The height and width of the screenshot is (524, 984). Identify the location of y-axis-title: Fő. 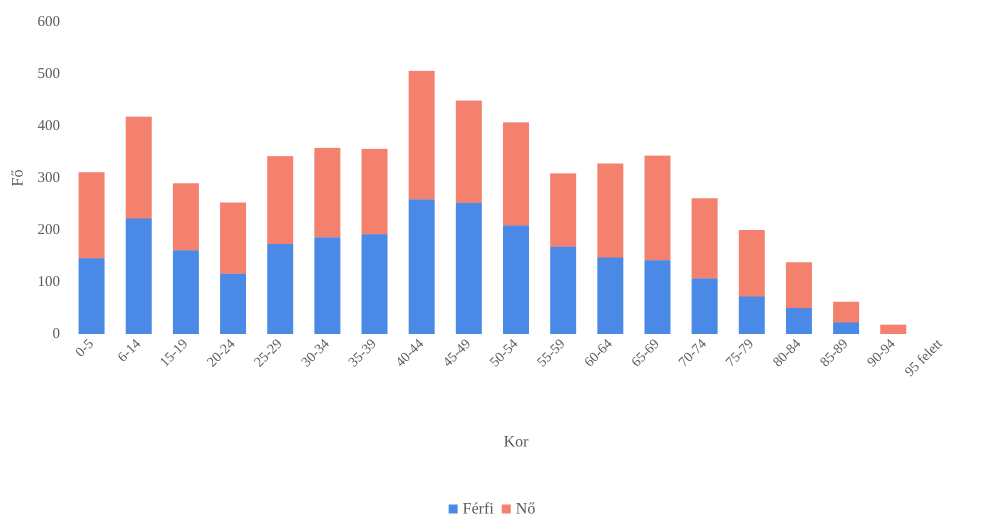
(18, 178).